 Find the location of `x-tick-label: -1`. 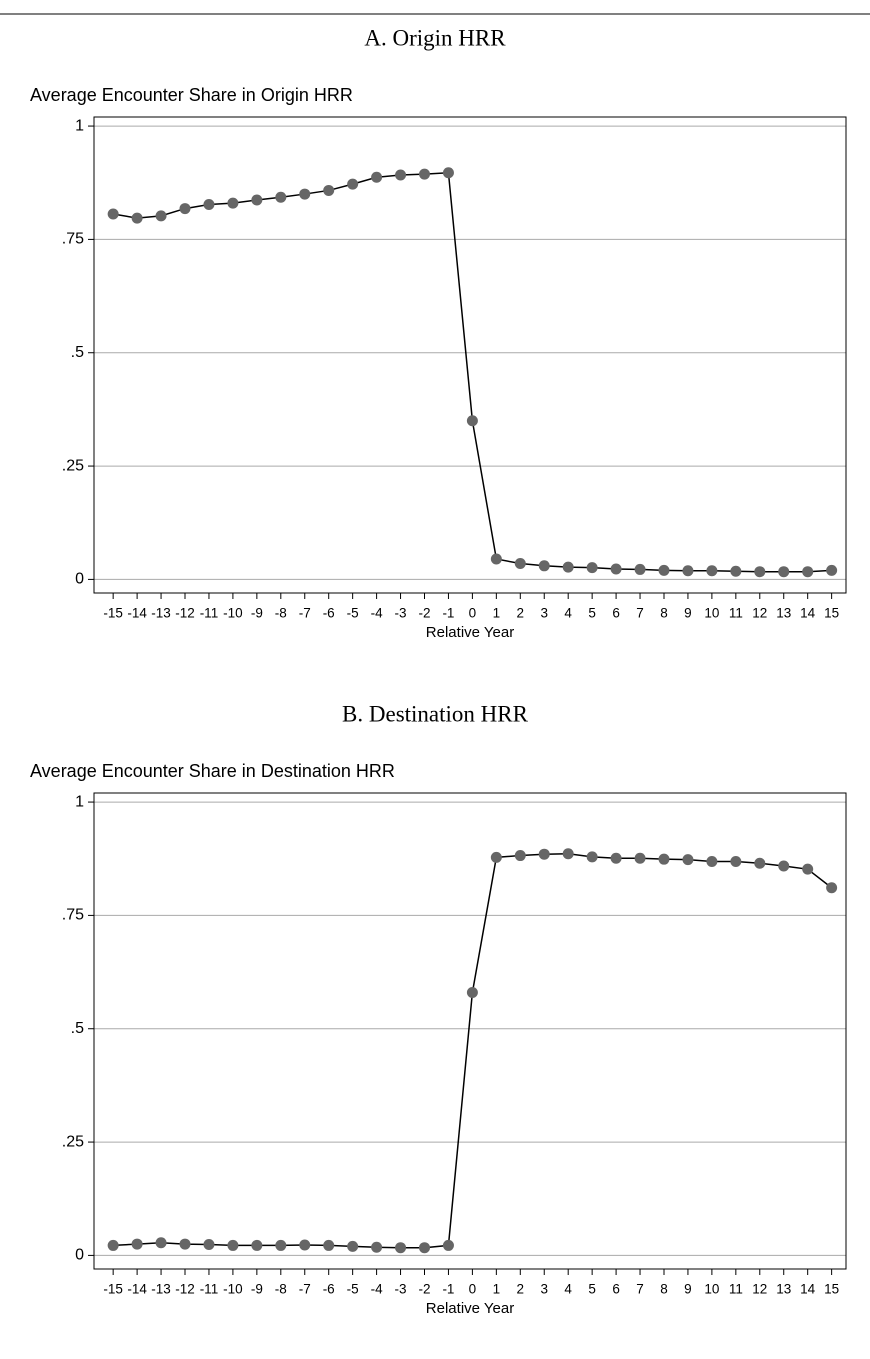

x-tick-label: -1 is located at coordinates (448, 613).